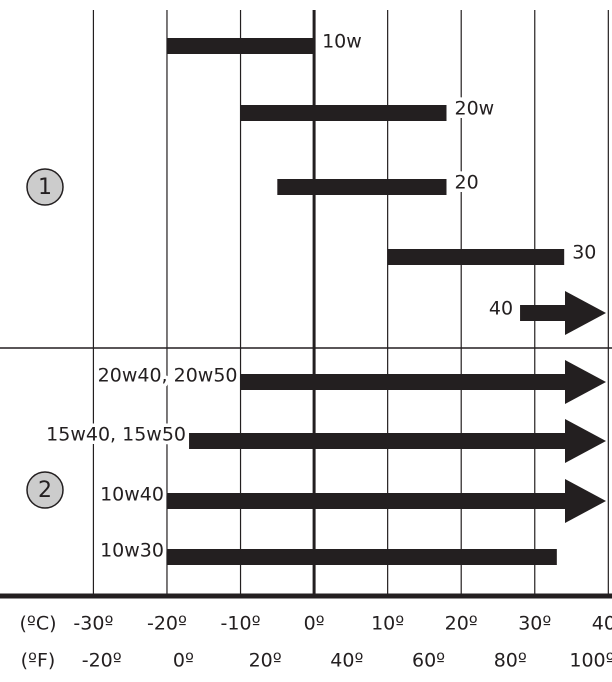 The image size is (612, 682). I want to click on x-tick-label: -10º, so click(241, 624).